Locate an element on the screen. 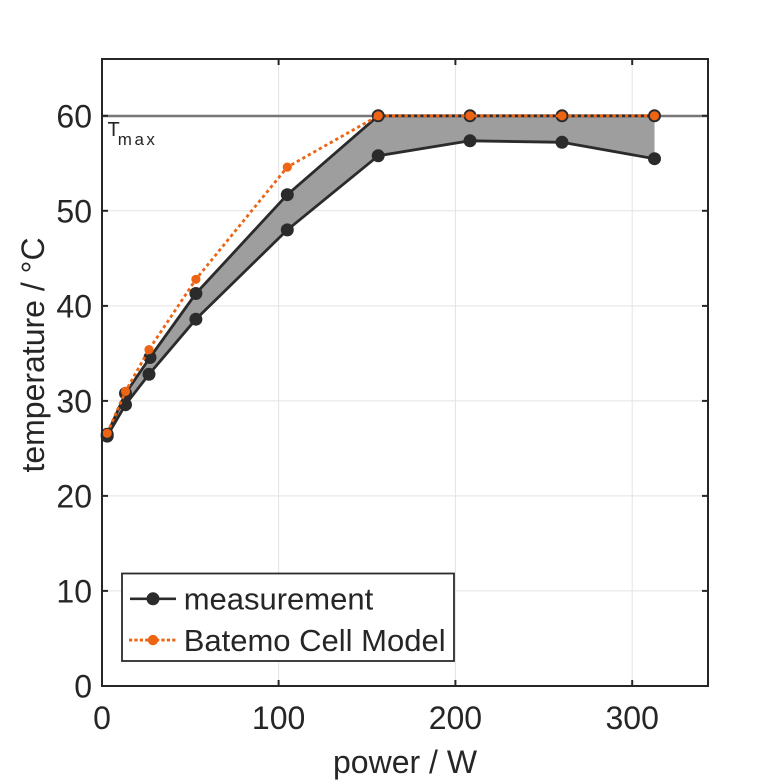 The height and width of the screenshot is (781, 781). svg-text: max is located at coordinates (138, 139).